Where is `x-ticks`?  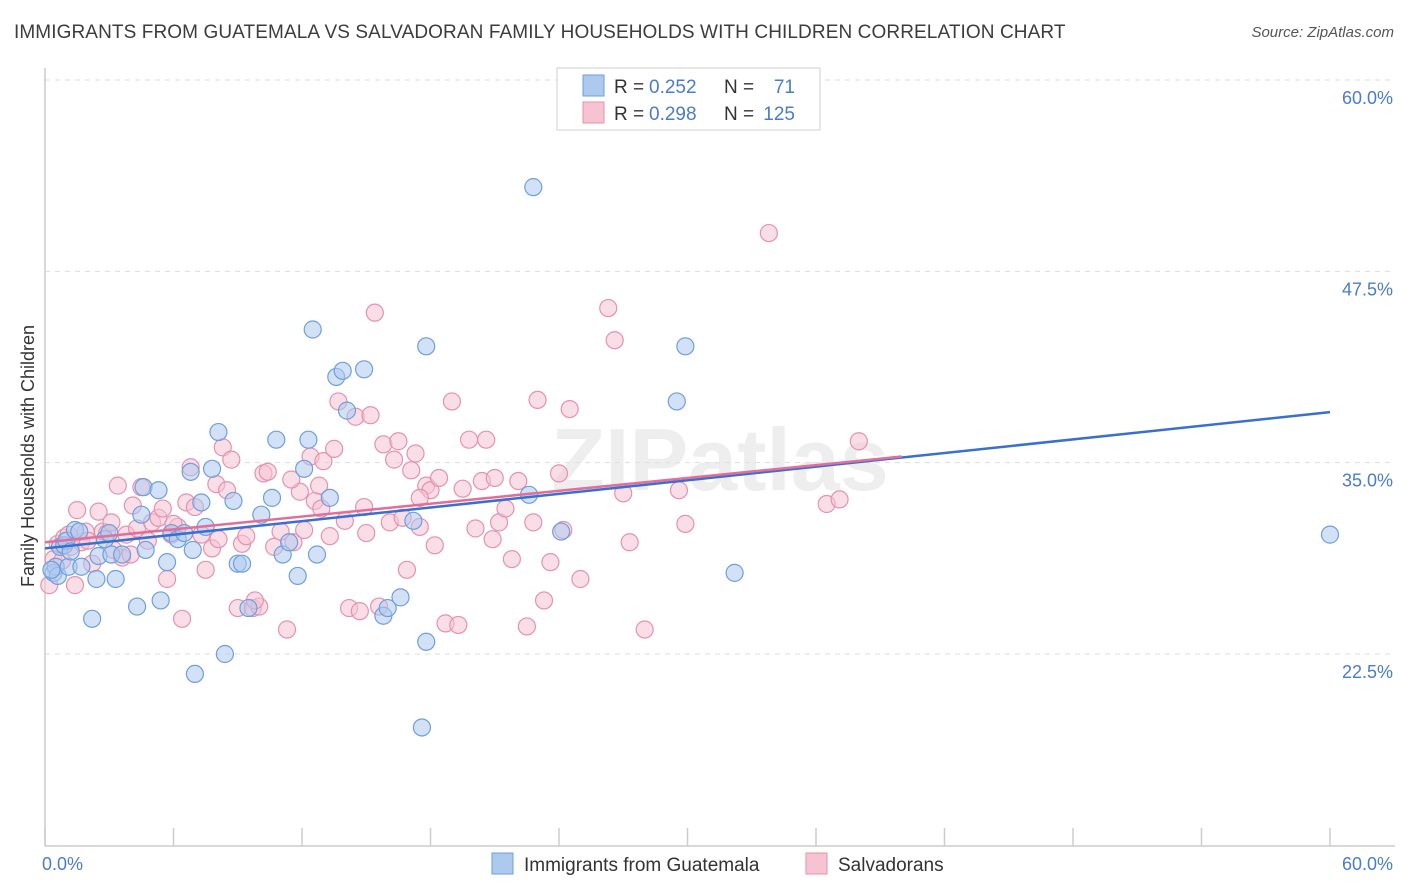 x-ticks is located at coordinates (687, 837).